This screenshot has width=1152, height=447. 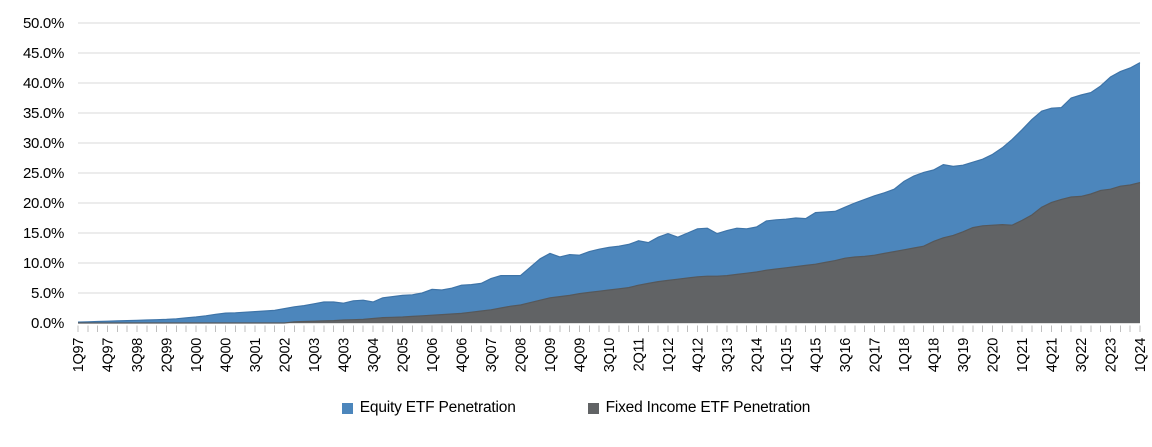 I want to click on x-tick-label: 4Q97, so click(x=109, y=355).